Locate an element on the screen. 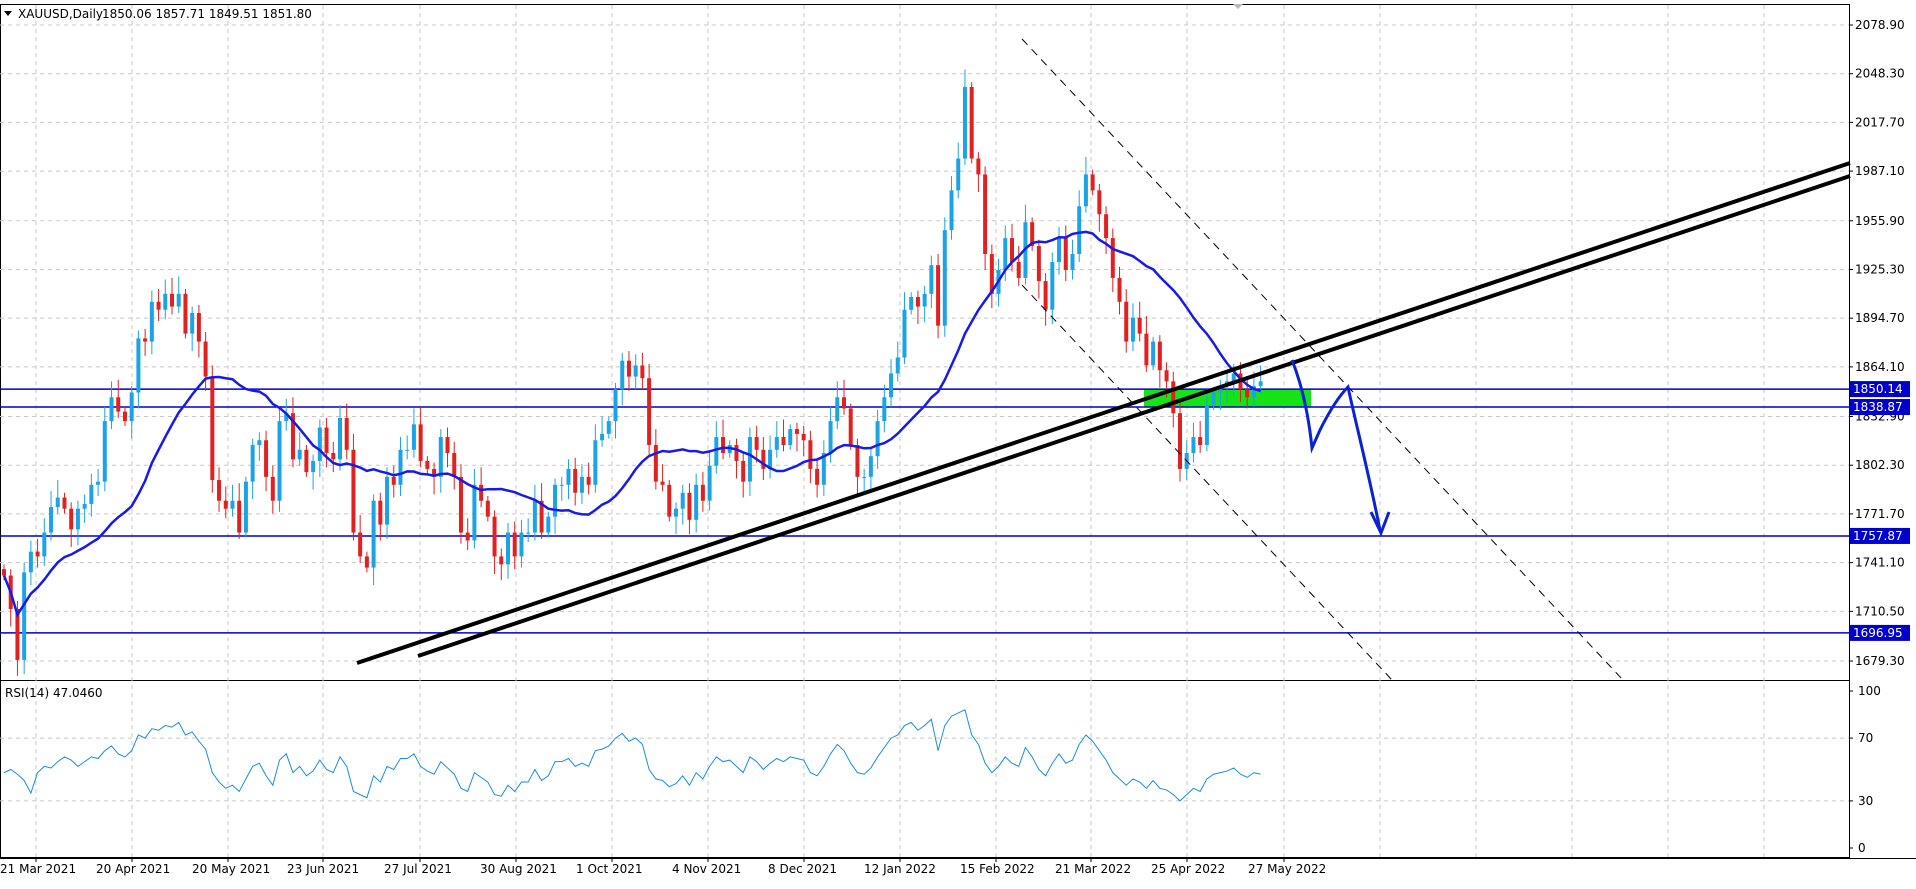 This screenshot has width=1916, height=889. chart-title: XAUUSD,Daily is located at coordinates (60, 14).